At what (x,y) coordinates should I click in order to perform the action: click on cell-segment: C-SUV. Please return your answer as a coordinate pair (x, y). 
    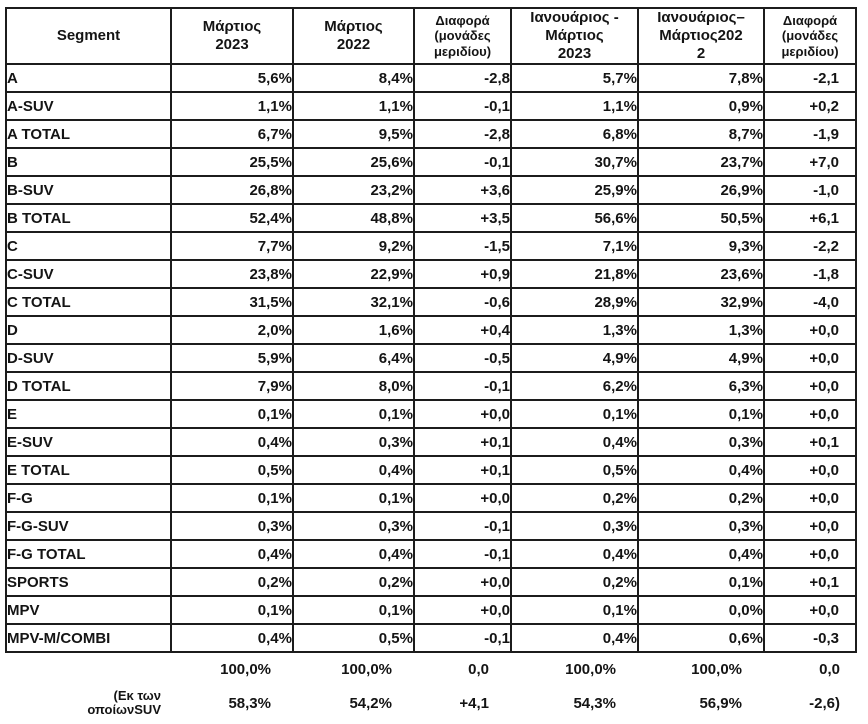
    Looking at the image, I should click on (88, 274).